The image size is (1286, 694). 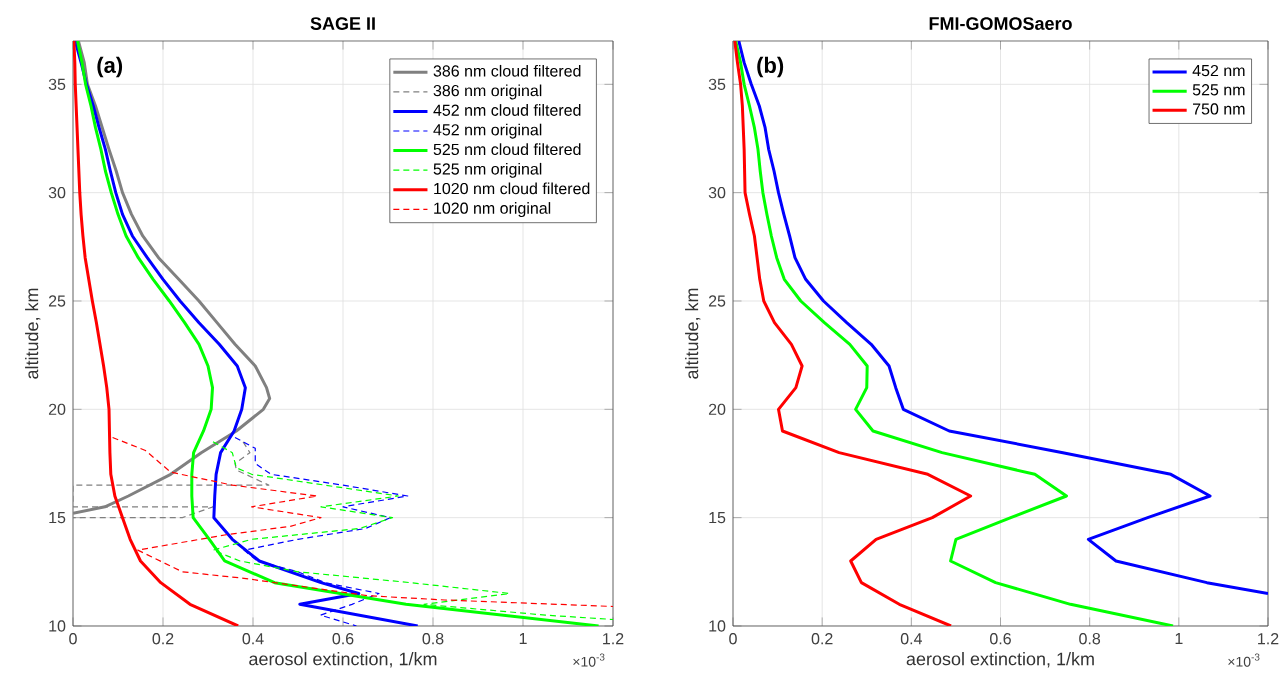 I want to click on annotation: (b), so click(x=770, y=67).